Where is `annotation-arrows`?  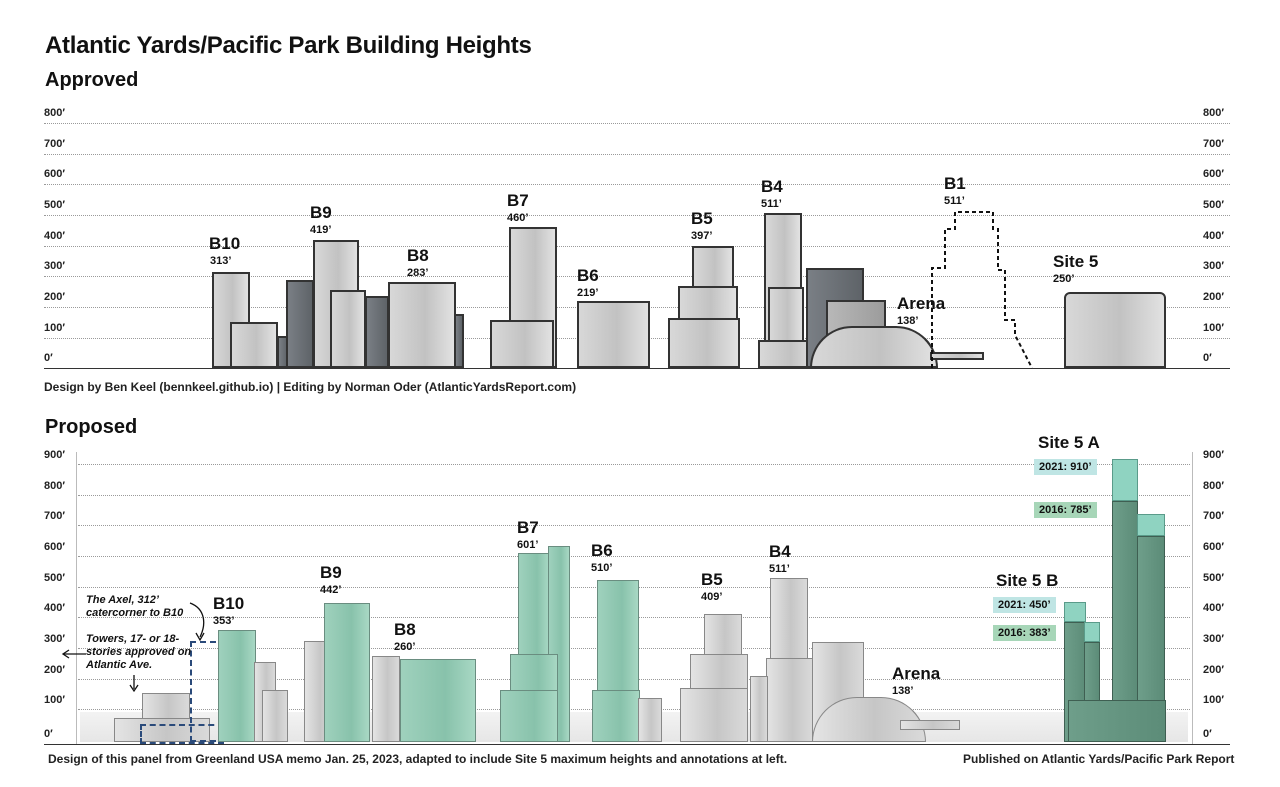
annotation-arrows is located at coordinates (133, 647).